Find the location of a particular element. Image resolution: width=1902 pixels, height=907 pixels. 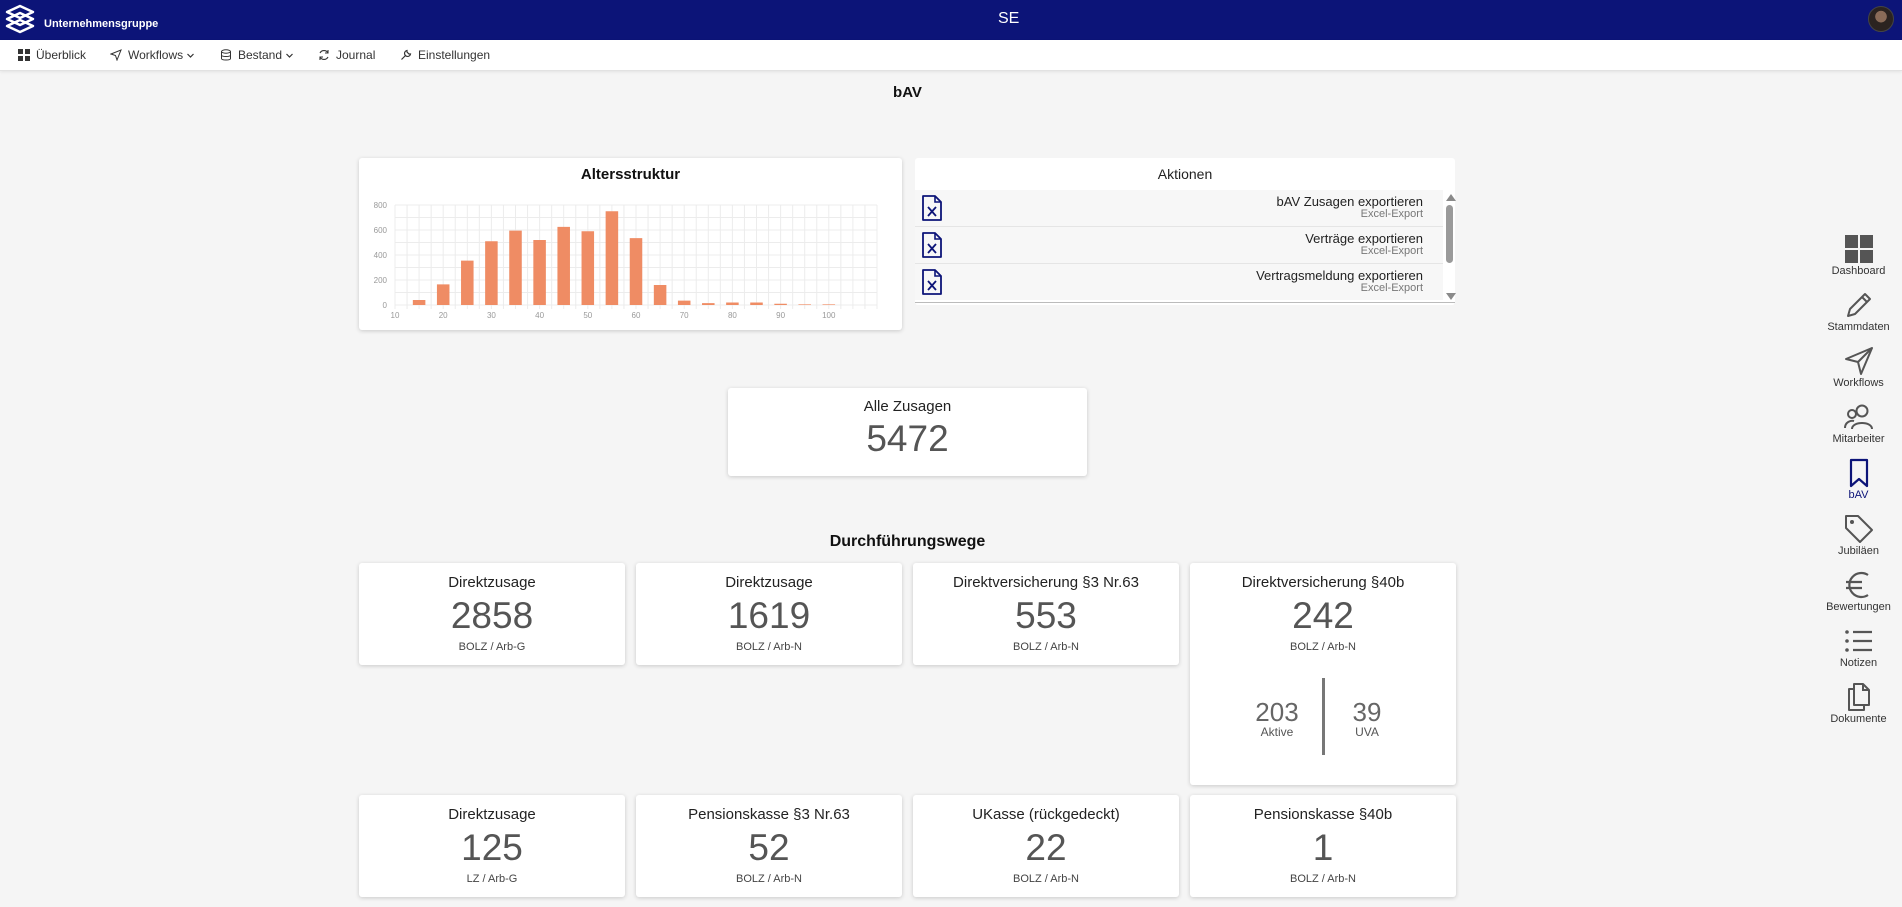

stat-value: 1619 is located at coordinates (769, 615).